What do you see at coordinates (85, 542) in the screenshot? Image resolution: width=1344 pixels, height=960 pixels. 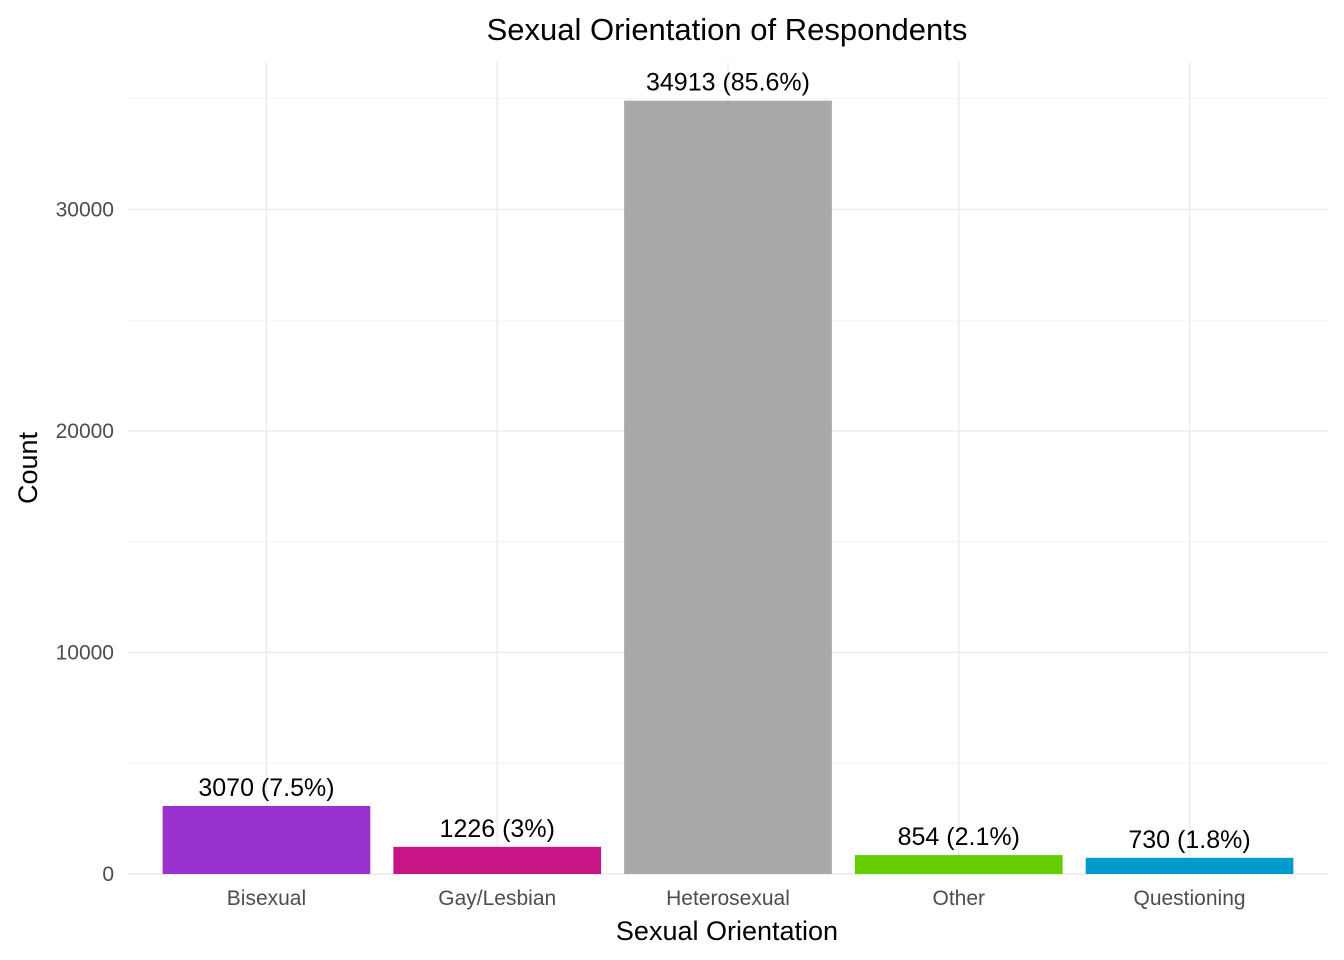 I see `y-axis-tick-labels: 0 10000 20000 30000` at bounding box center [85, 542].